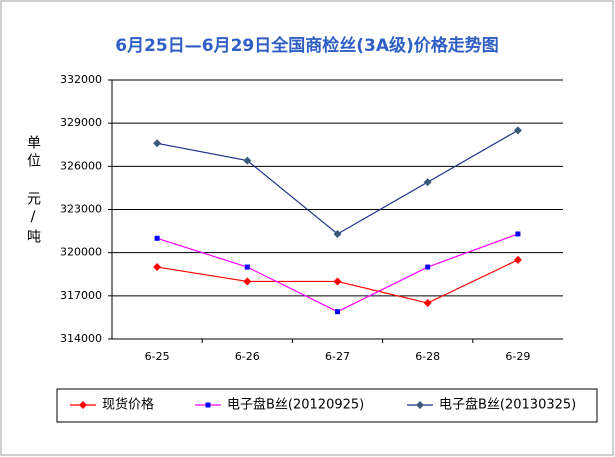 This screenshot has width=615, height=457. Describe the element at coordinates (33, 191) in the screenshot. I see `y-axis-label: 单位 元/吨` at that location.